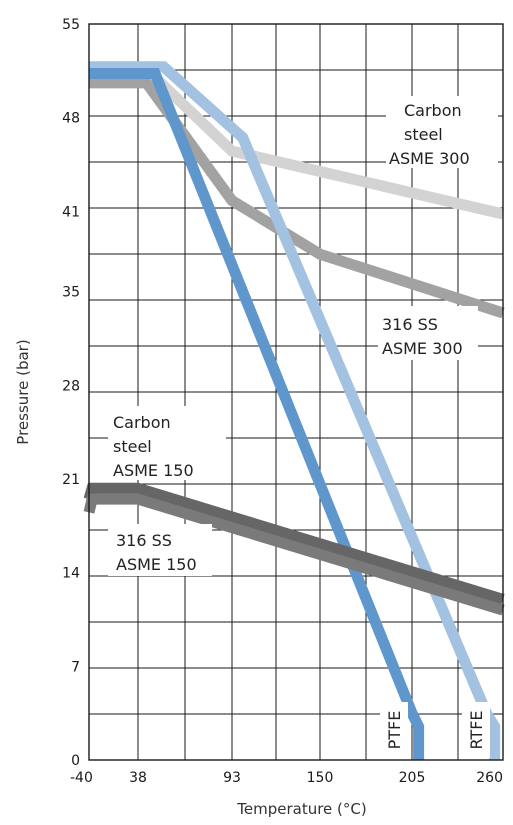 The height and width of the screenshot is (825, 513). Describe the element at coordinates (71, 25) in the screenshot. I see `y-tick-label: 55` at that location.